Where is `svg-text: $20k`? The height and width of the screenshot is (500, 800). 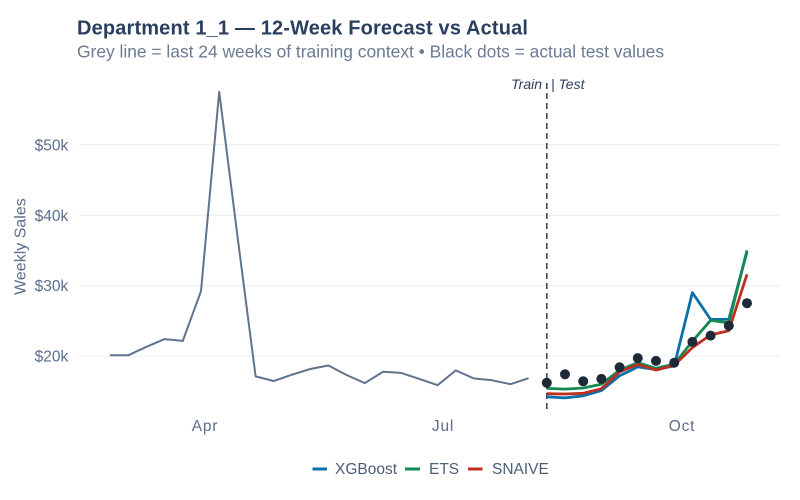
svg-text: $20k is located at coordinates (52, 357).